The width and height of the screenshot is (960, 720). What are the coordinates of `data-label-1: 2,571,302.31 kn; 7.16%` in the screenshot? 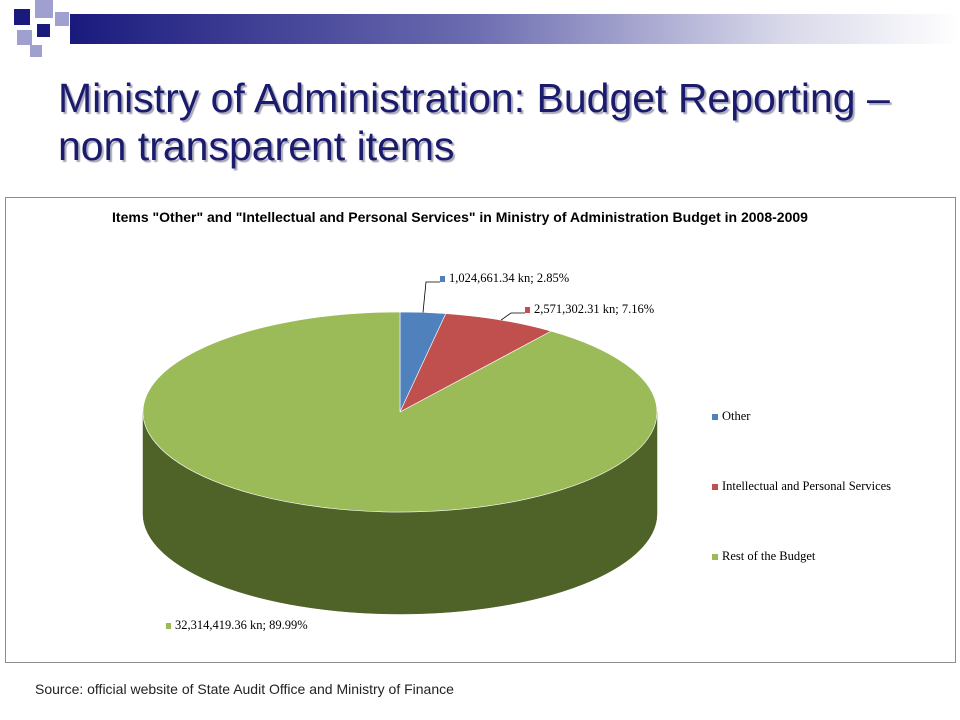 It's located at (594, 309).